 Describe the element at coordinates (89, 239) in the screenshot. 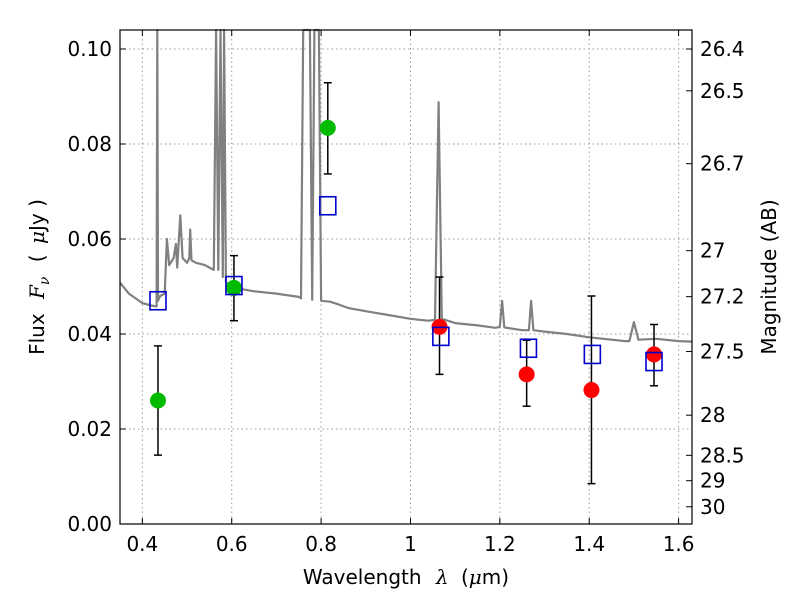

I see `y-tick-label: 0.06` at that location.